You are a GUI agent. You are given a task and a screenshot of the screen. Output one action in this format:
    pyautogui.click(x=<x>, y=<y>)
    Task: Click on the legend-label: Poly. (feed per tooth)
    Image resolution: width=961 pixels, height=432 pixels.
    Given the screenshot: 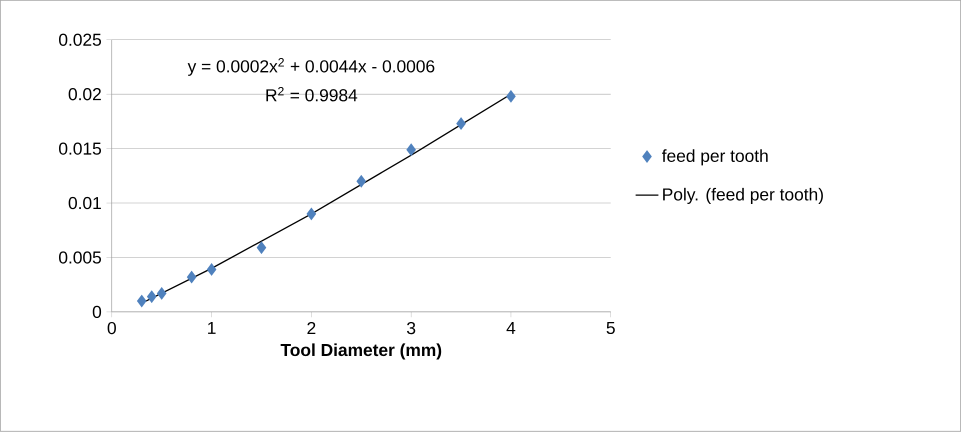 What is the action you would take?
    pyautogui.click(x=743, y=196)
    